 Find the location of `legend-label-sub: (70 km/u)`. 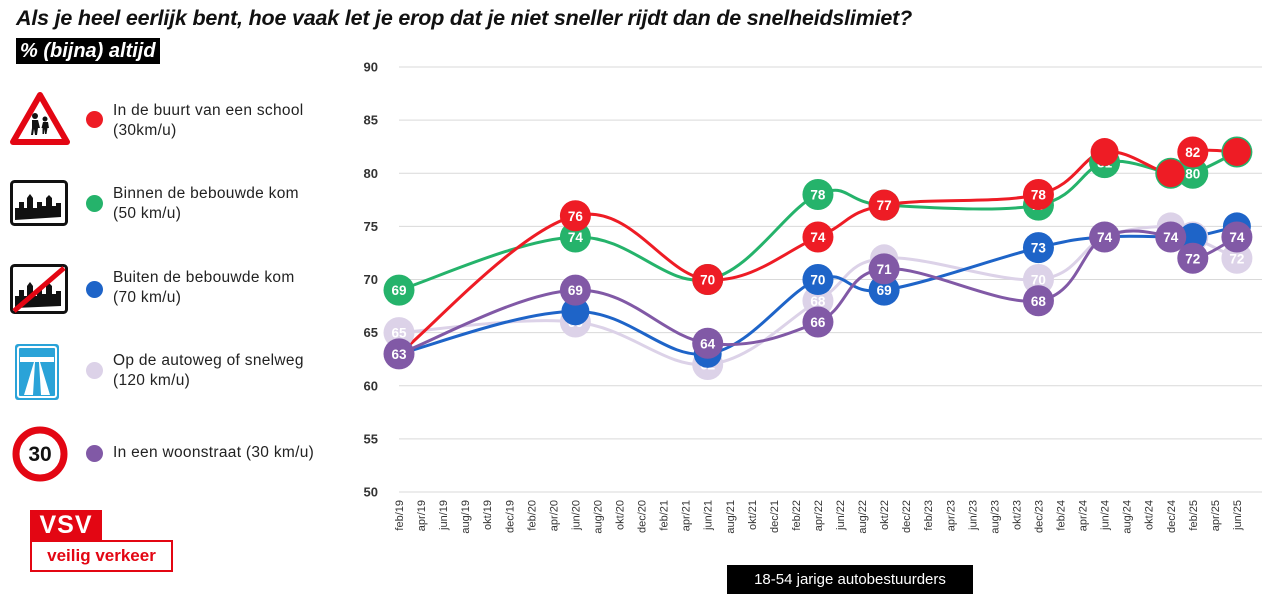

legend-label-sub: (70 km/u) is located at coordinates (147, 297).